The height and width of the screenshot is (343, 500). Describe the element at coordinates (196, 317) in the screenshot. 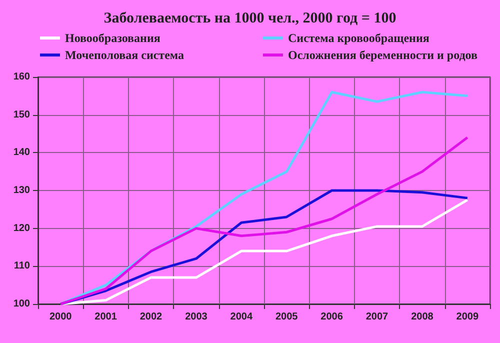

I see `x-tick-label: 2003` at that location.